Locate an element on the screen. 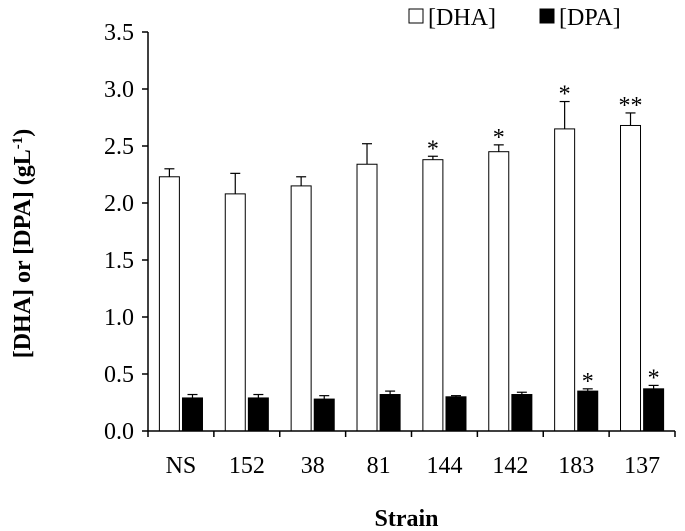 This screenshot has height=531, width=685. significance-mark: ** is located at coordinates (631, 106).